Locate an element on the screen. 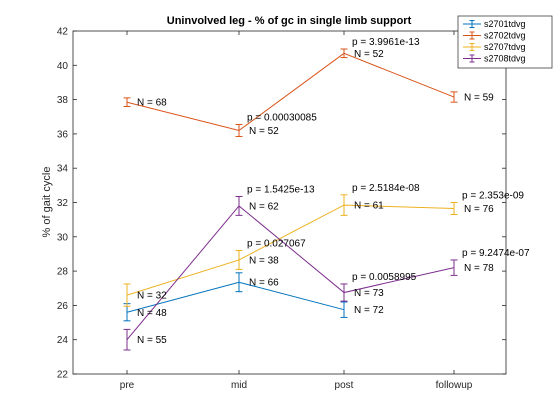  n-label: N = 48 is located at coordinates (152, 313).